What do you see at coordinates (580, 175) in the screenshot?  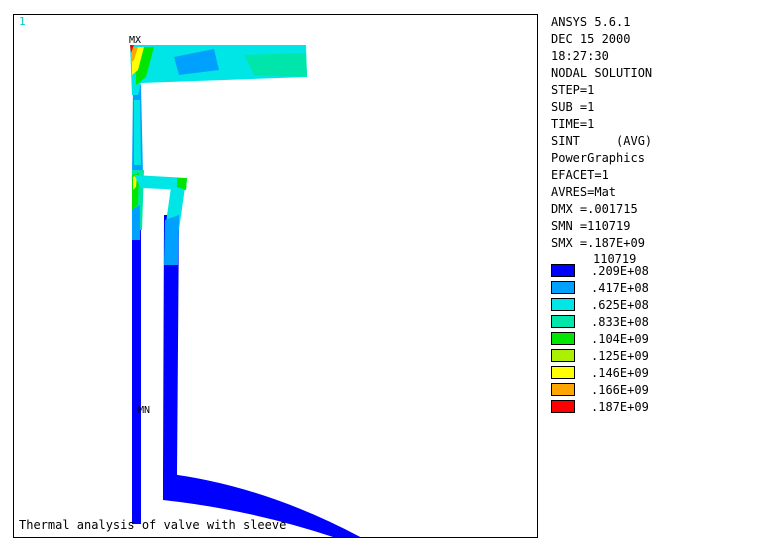 I see `info-line: EFACET=1` at bounding box center [580, 175].